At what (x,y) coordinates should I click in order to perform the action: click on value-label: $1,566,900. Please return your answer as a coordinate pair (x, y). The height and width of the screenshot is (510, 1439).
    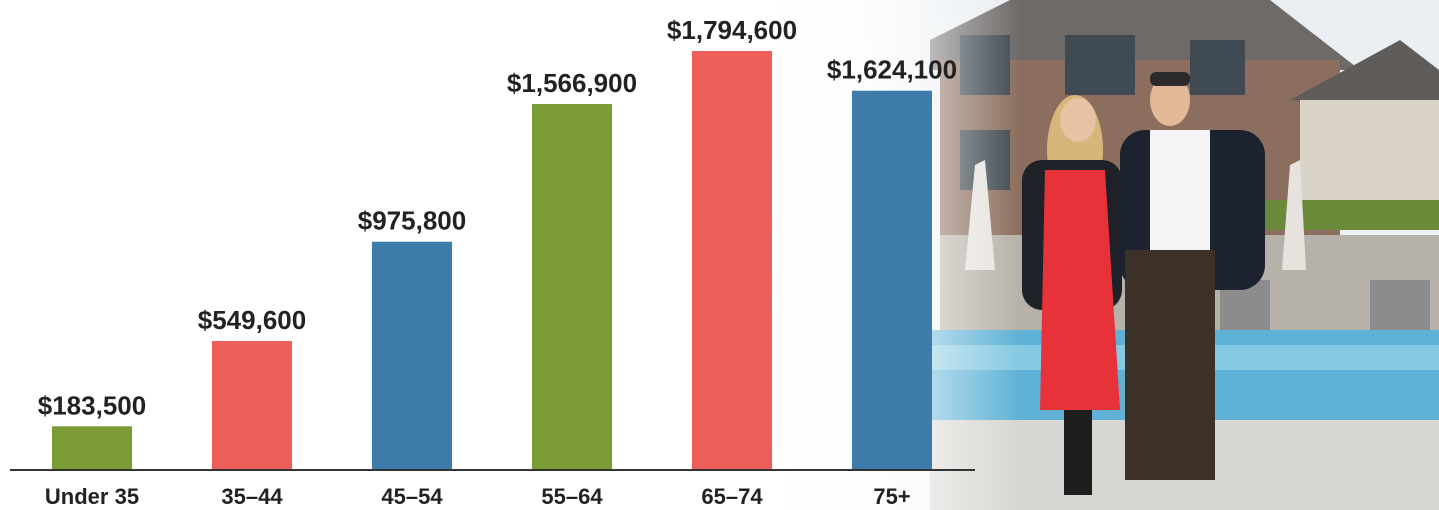
    Looking at the image, I should click on (572, 83).